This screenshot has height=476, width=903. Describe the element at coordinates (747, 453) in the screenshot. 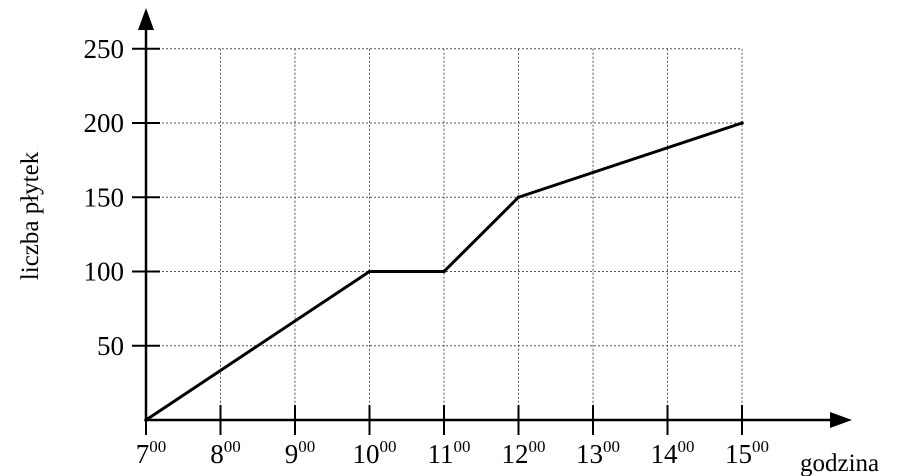

I see `x-tick-label: 1500` at that location.